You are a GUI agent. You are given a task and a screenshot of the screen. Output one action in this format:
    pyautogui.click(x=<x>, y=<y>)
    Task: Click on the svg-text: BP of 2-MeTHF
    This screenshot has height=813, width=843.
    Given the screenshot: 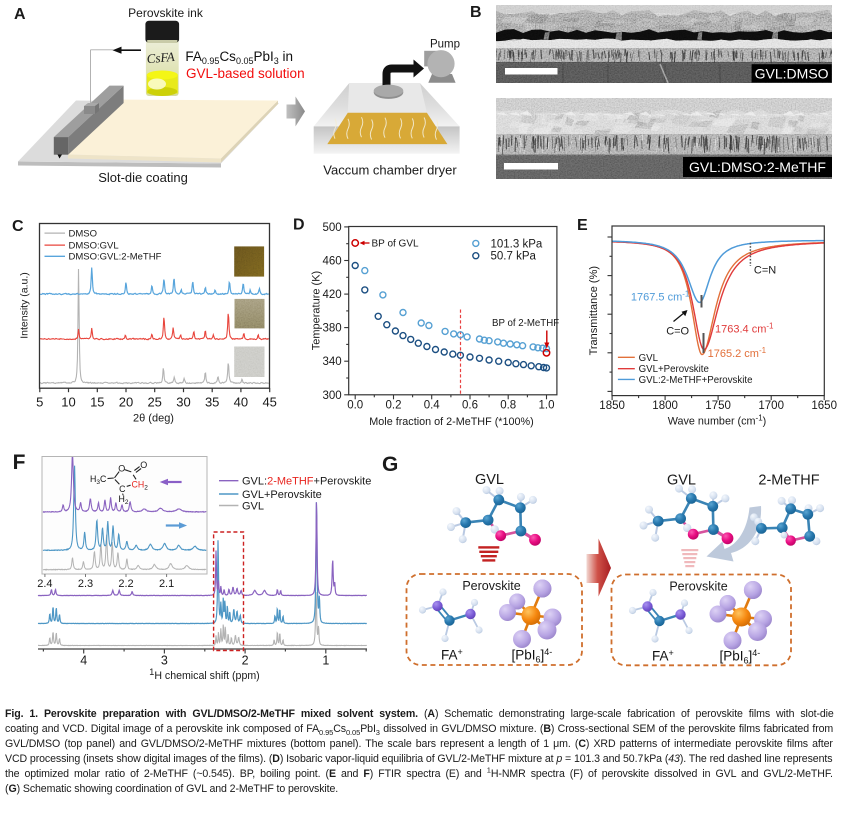 What is the action you would take?
    pyautogui.click(x=525, y=323)
    